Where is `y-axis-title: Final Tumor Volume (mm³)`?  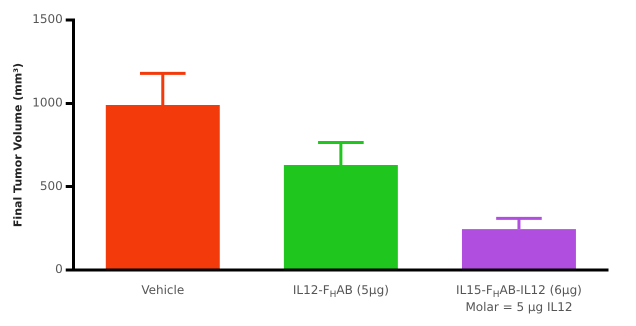
y-axis-title: Final Tumor Volume (mm³) is located at coordinates (17, 145).